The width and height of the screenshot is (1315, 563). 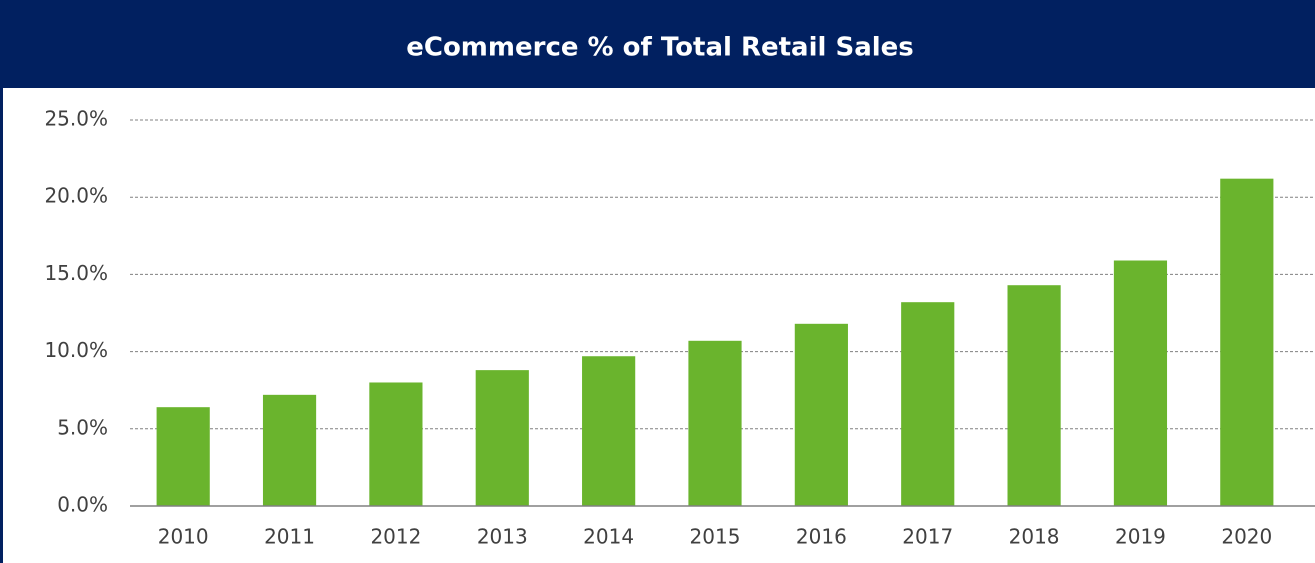 I want to click on x-tick-label: 2019, so click(x=1140, y=537).